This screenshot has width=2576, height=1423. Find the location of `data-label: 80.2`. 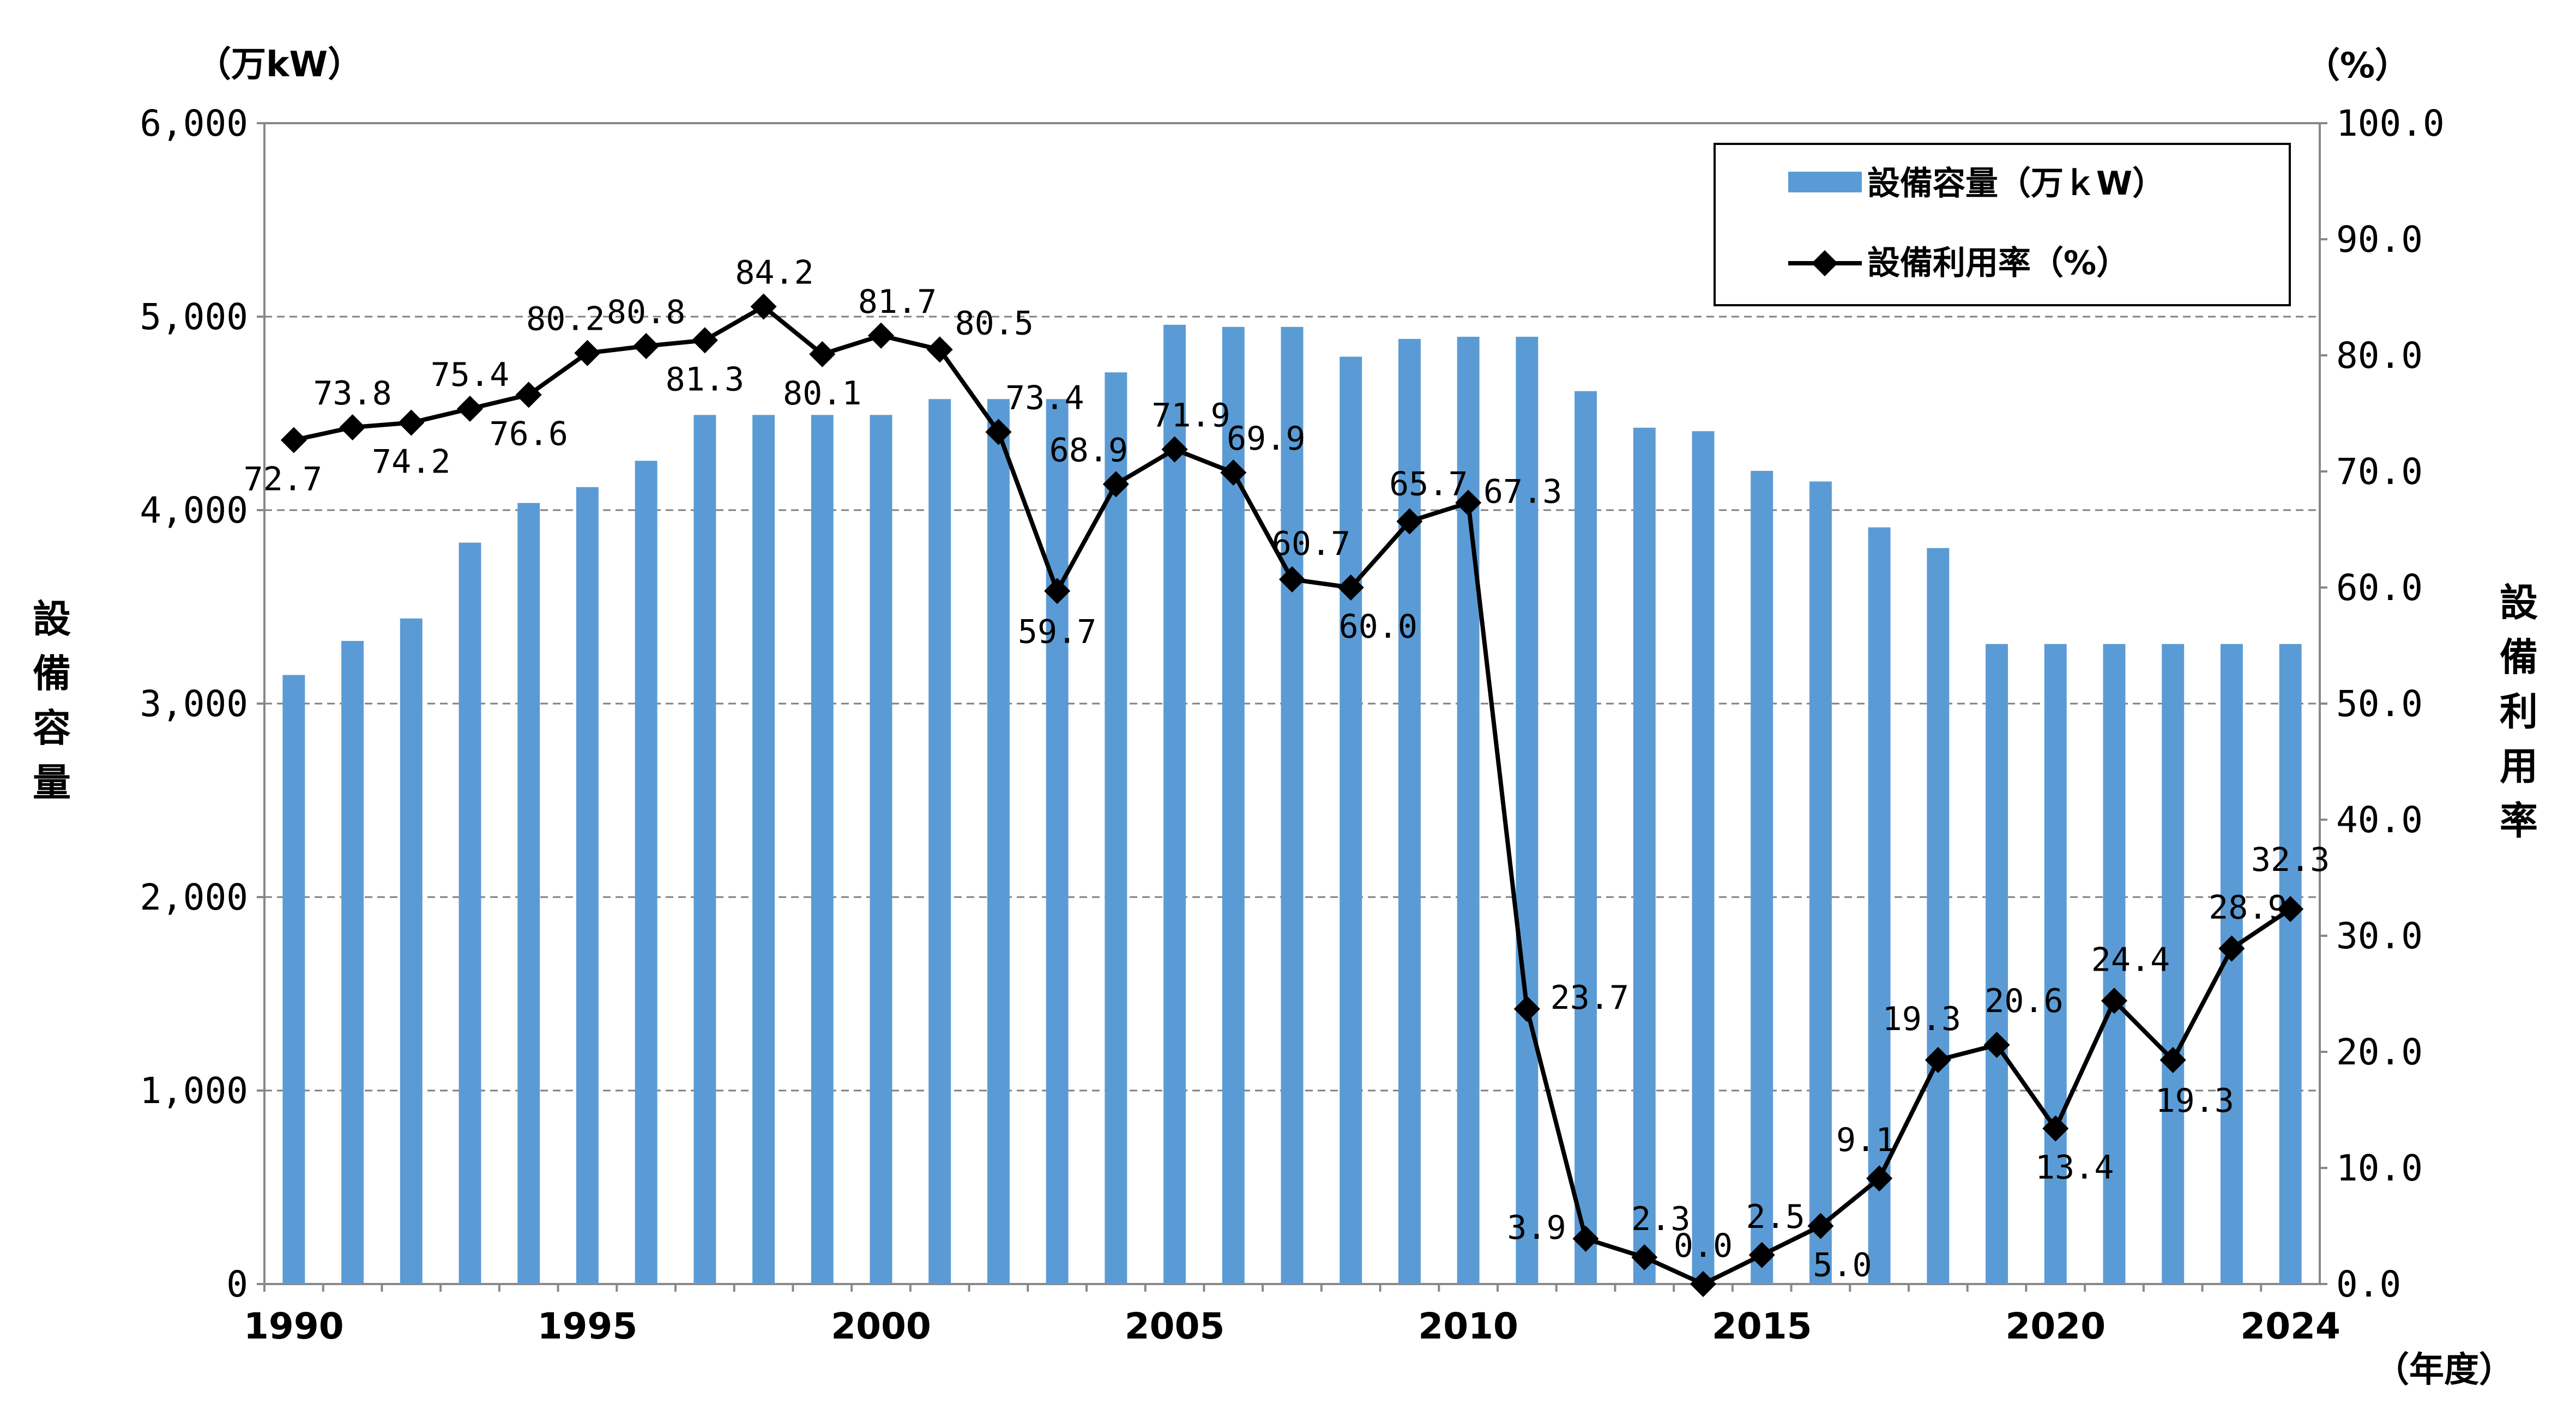

data-label: 80.2 is located at coordinates (566, 319).